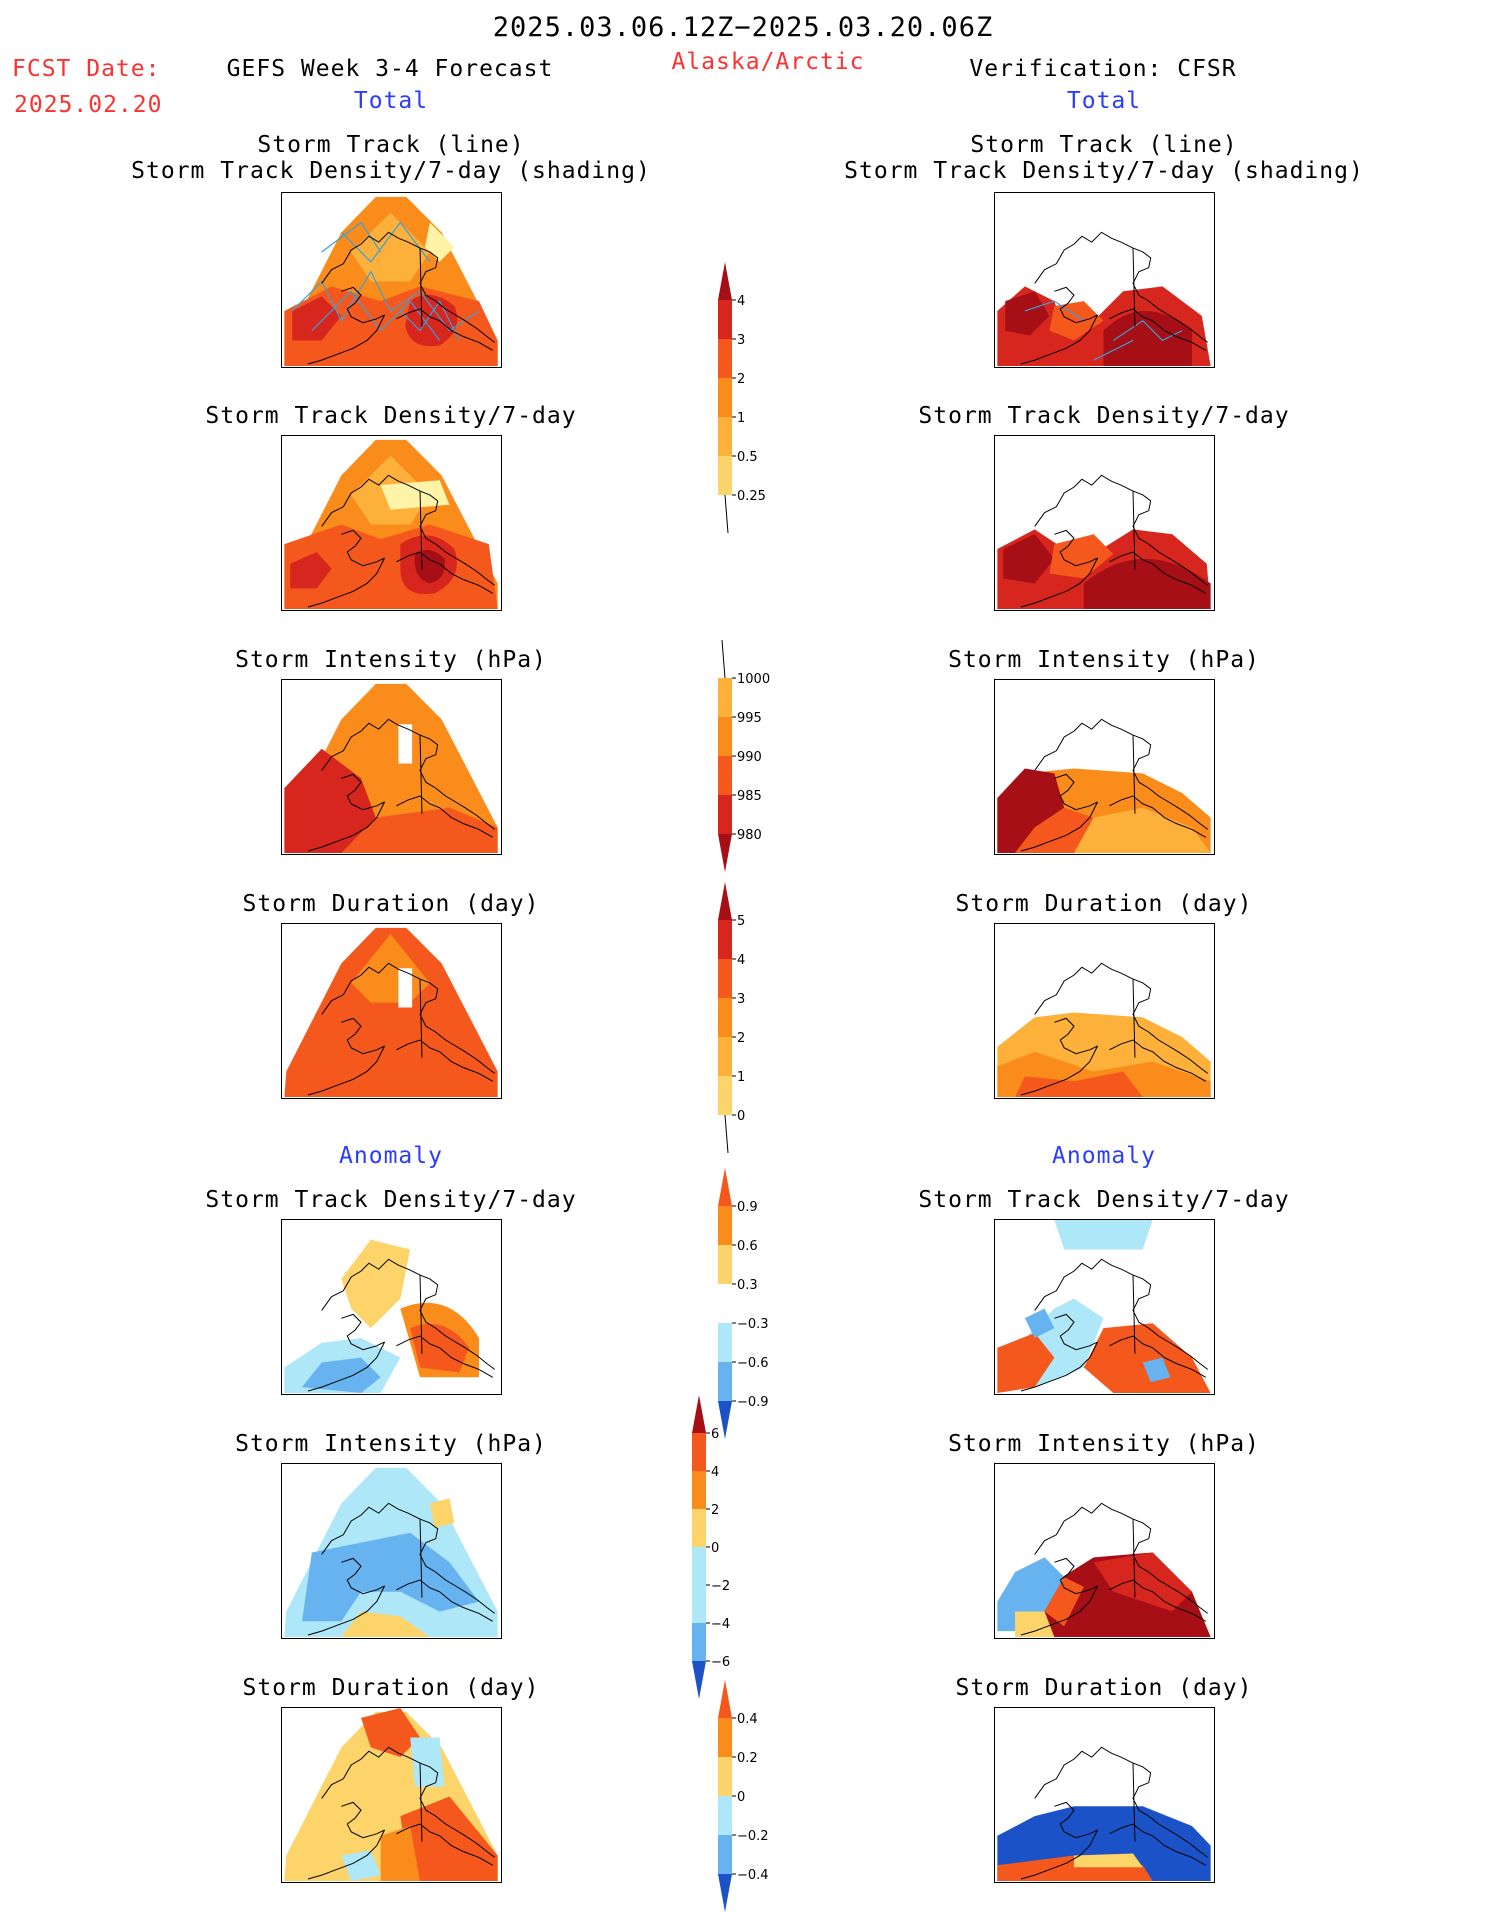 The width and height of the screenshot is (1487, 1925). I want to click on colorbar-graphic: 0.4 0.2 0 −0.2 −0.4, so click(743, 1796).